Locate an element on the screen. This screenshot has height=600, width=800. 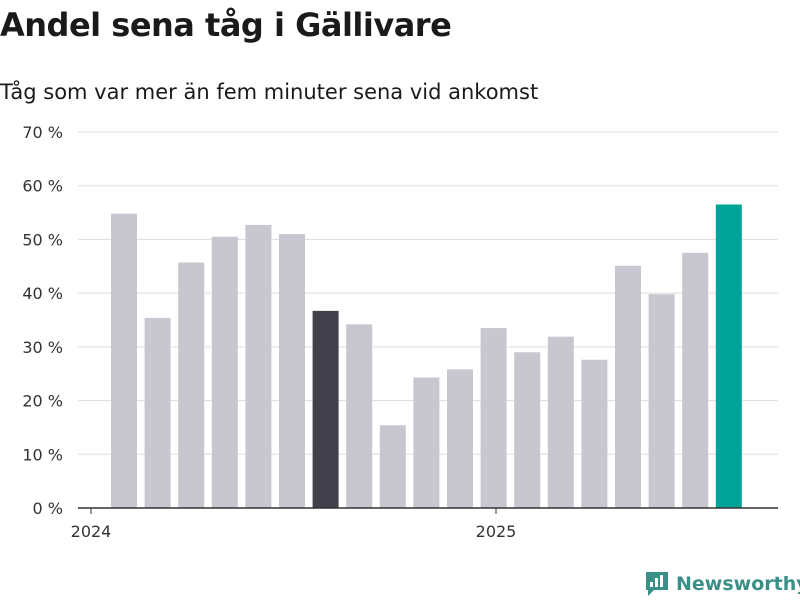
x-tick-label: 2025 is located at coordinates (496, 531).